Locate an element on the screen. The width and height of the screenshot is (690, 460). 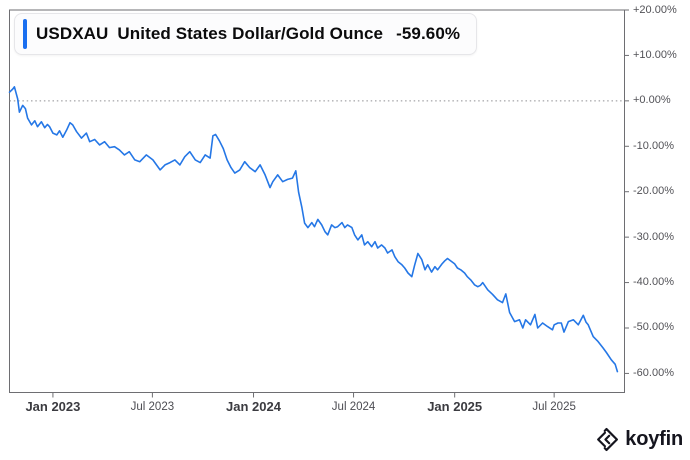
koyfin-logo-text: koyfin is located at coordinates (654, 439).